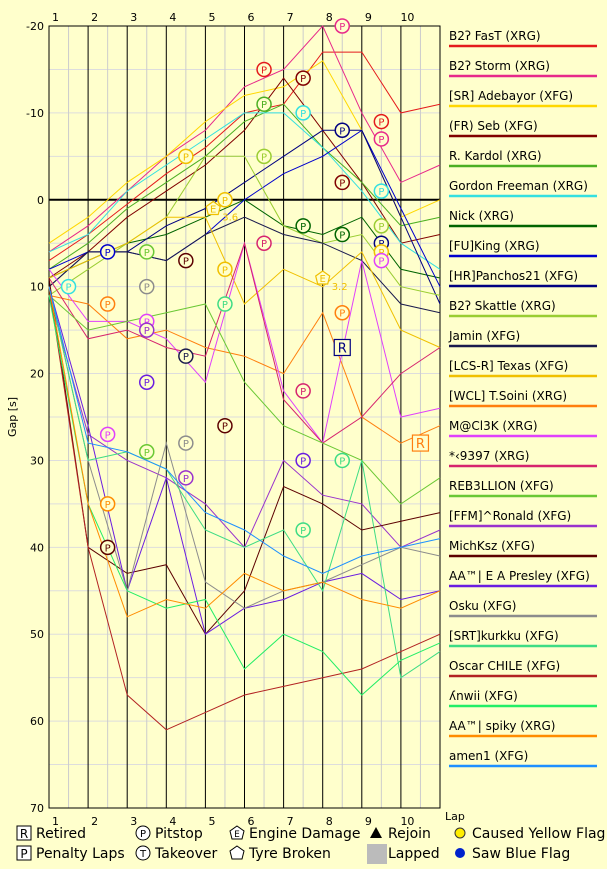 Image resolution: width=607 pixels, height=869 pixels. I want to click on legend-label: [FFM]^Ronald (XFG), so click(510, 516).